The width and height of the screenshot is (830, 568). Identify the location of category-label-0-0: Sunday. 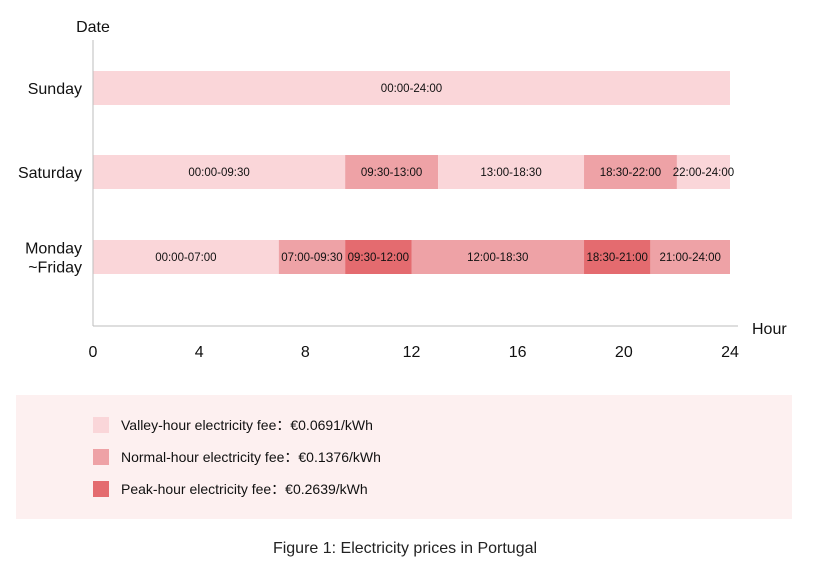
(55, 89).